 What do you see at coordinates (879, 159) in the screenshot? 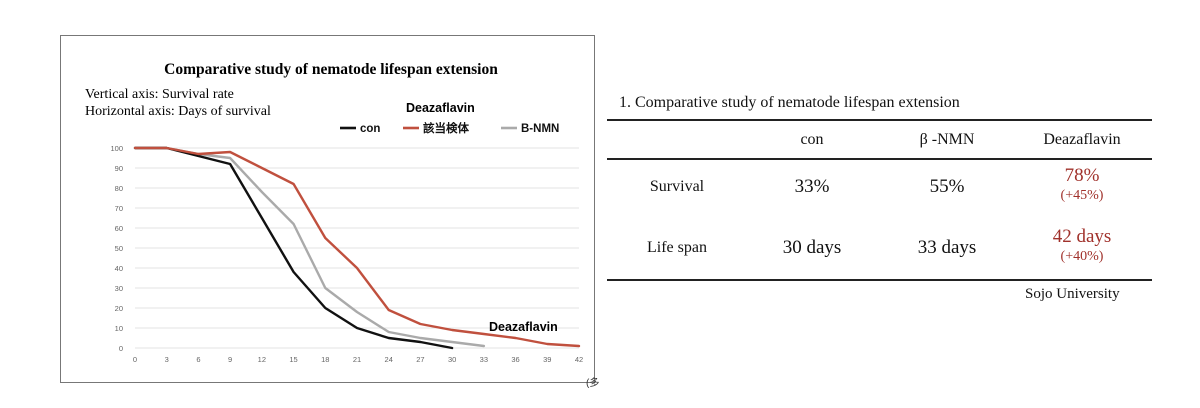
I see `table-header-rule` at bounding box center [879, 159].